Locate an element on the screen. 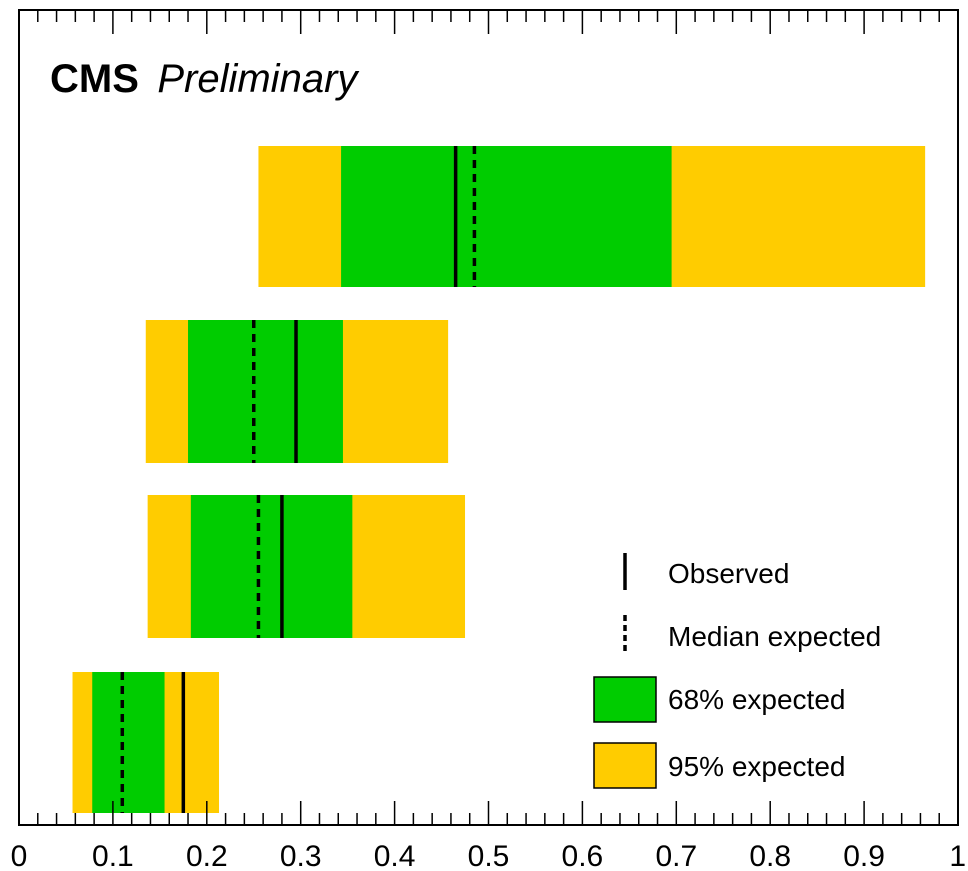 The image size is (968, 871). chart-title: CMS Preliminary is located at coordinates (205, 79).